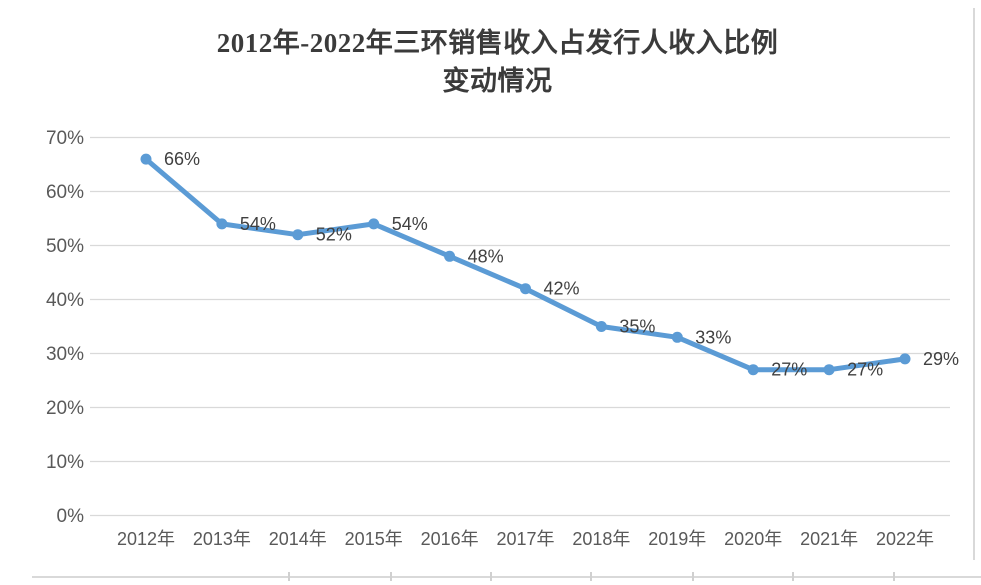 This screenshot has height=585, width=981. Describe the element at coordinates (713, 337) in the screenshot. I see `data-point-label: 33%` at that location.